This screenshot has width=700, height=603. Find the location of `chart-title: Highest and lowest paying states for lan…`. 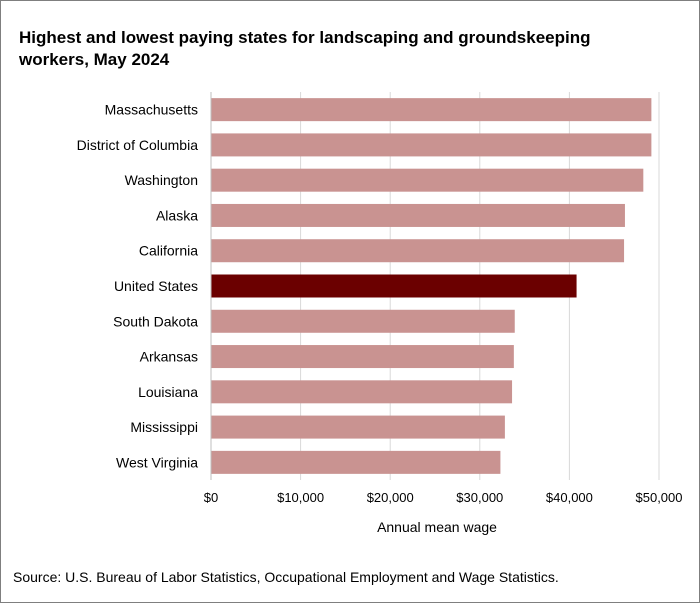

chart-title: Highest and lowest paying states for lan… is located at coordinates (305, 48).